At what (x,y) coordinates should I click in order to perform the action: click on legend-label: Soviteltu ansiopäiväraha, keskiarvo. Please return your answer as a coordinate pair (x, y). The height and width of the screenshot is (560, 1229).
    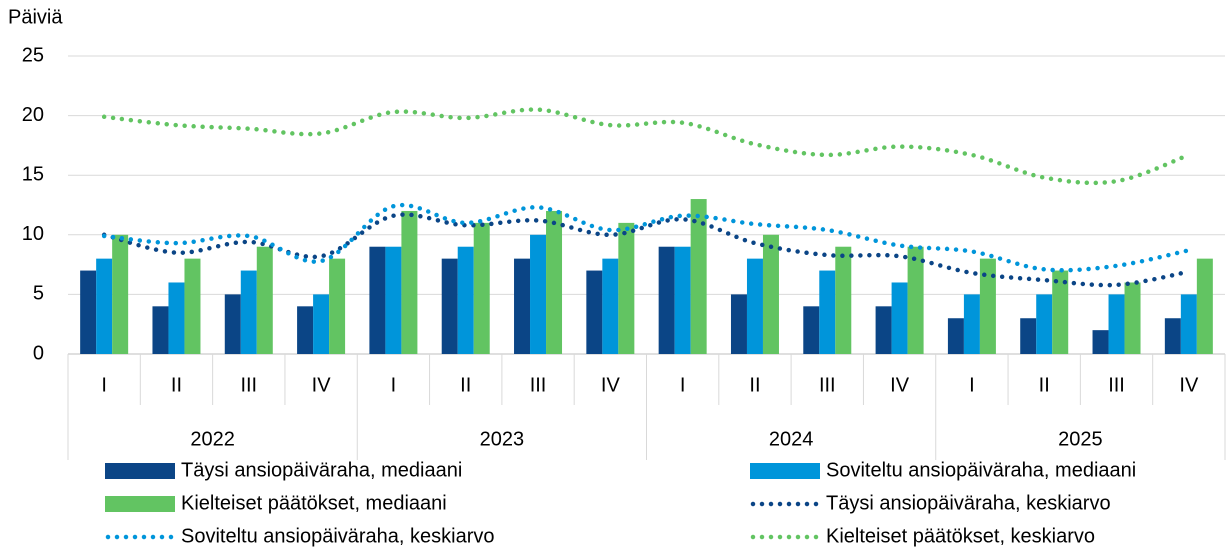
    Looking at the image, I should click on (338, 536).